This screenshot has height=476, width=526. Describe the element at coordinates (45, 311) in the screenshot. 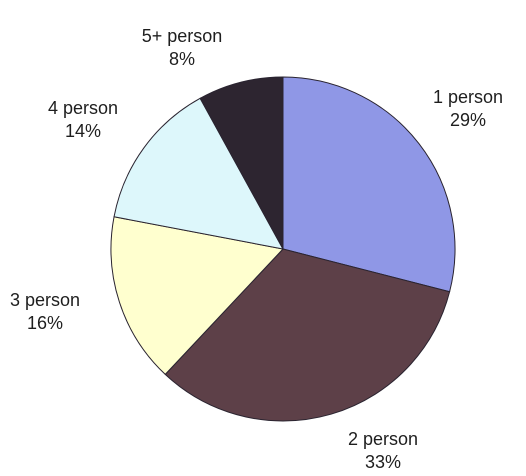

I see `pie-label-3-person: 3 person 16%` at that location.